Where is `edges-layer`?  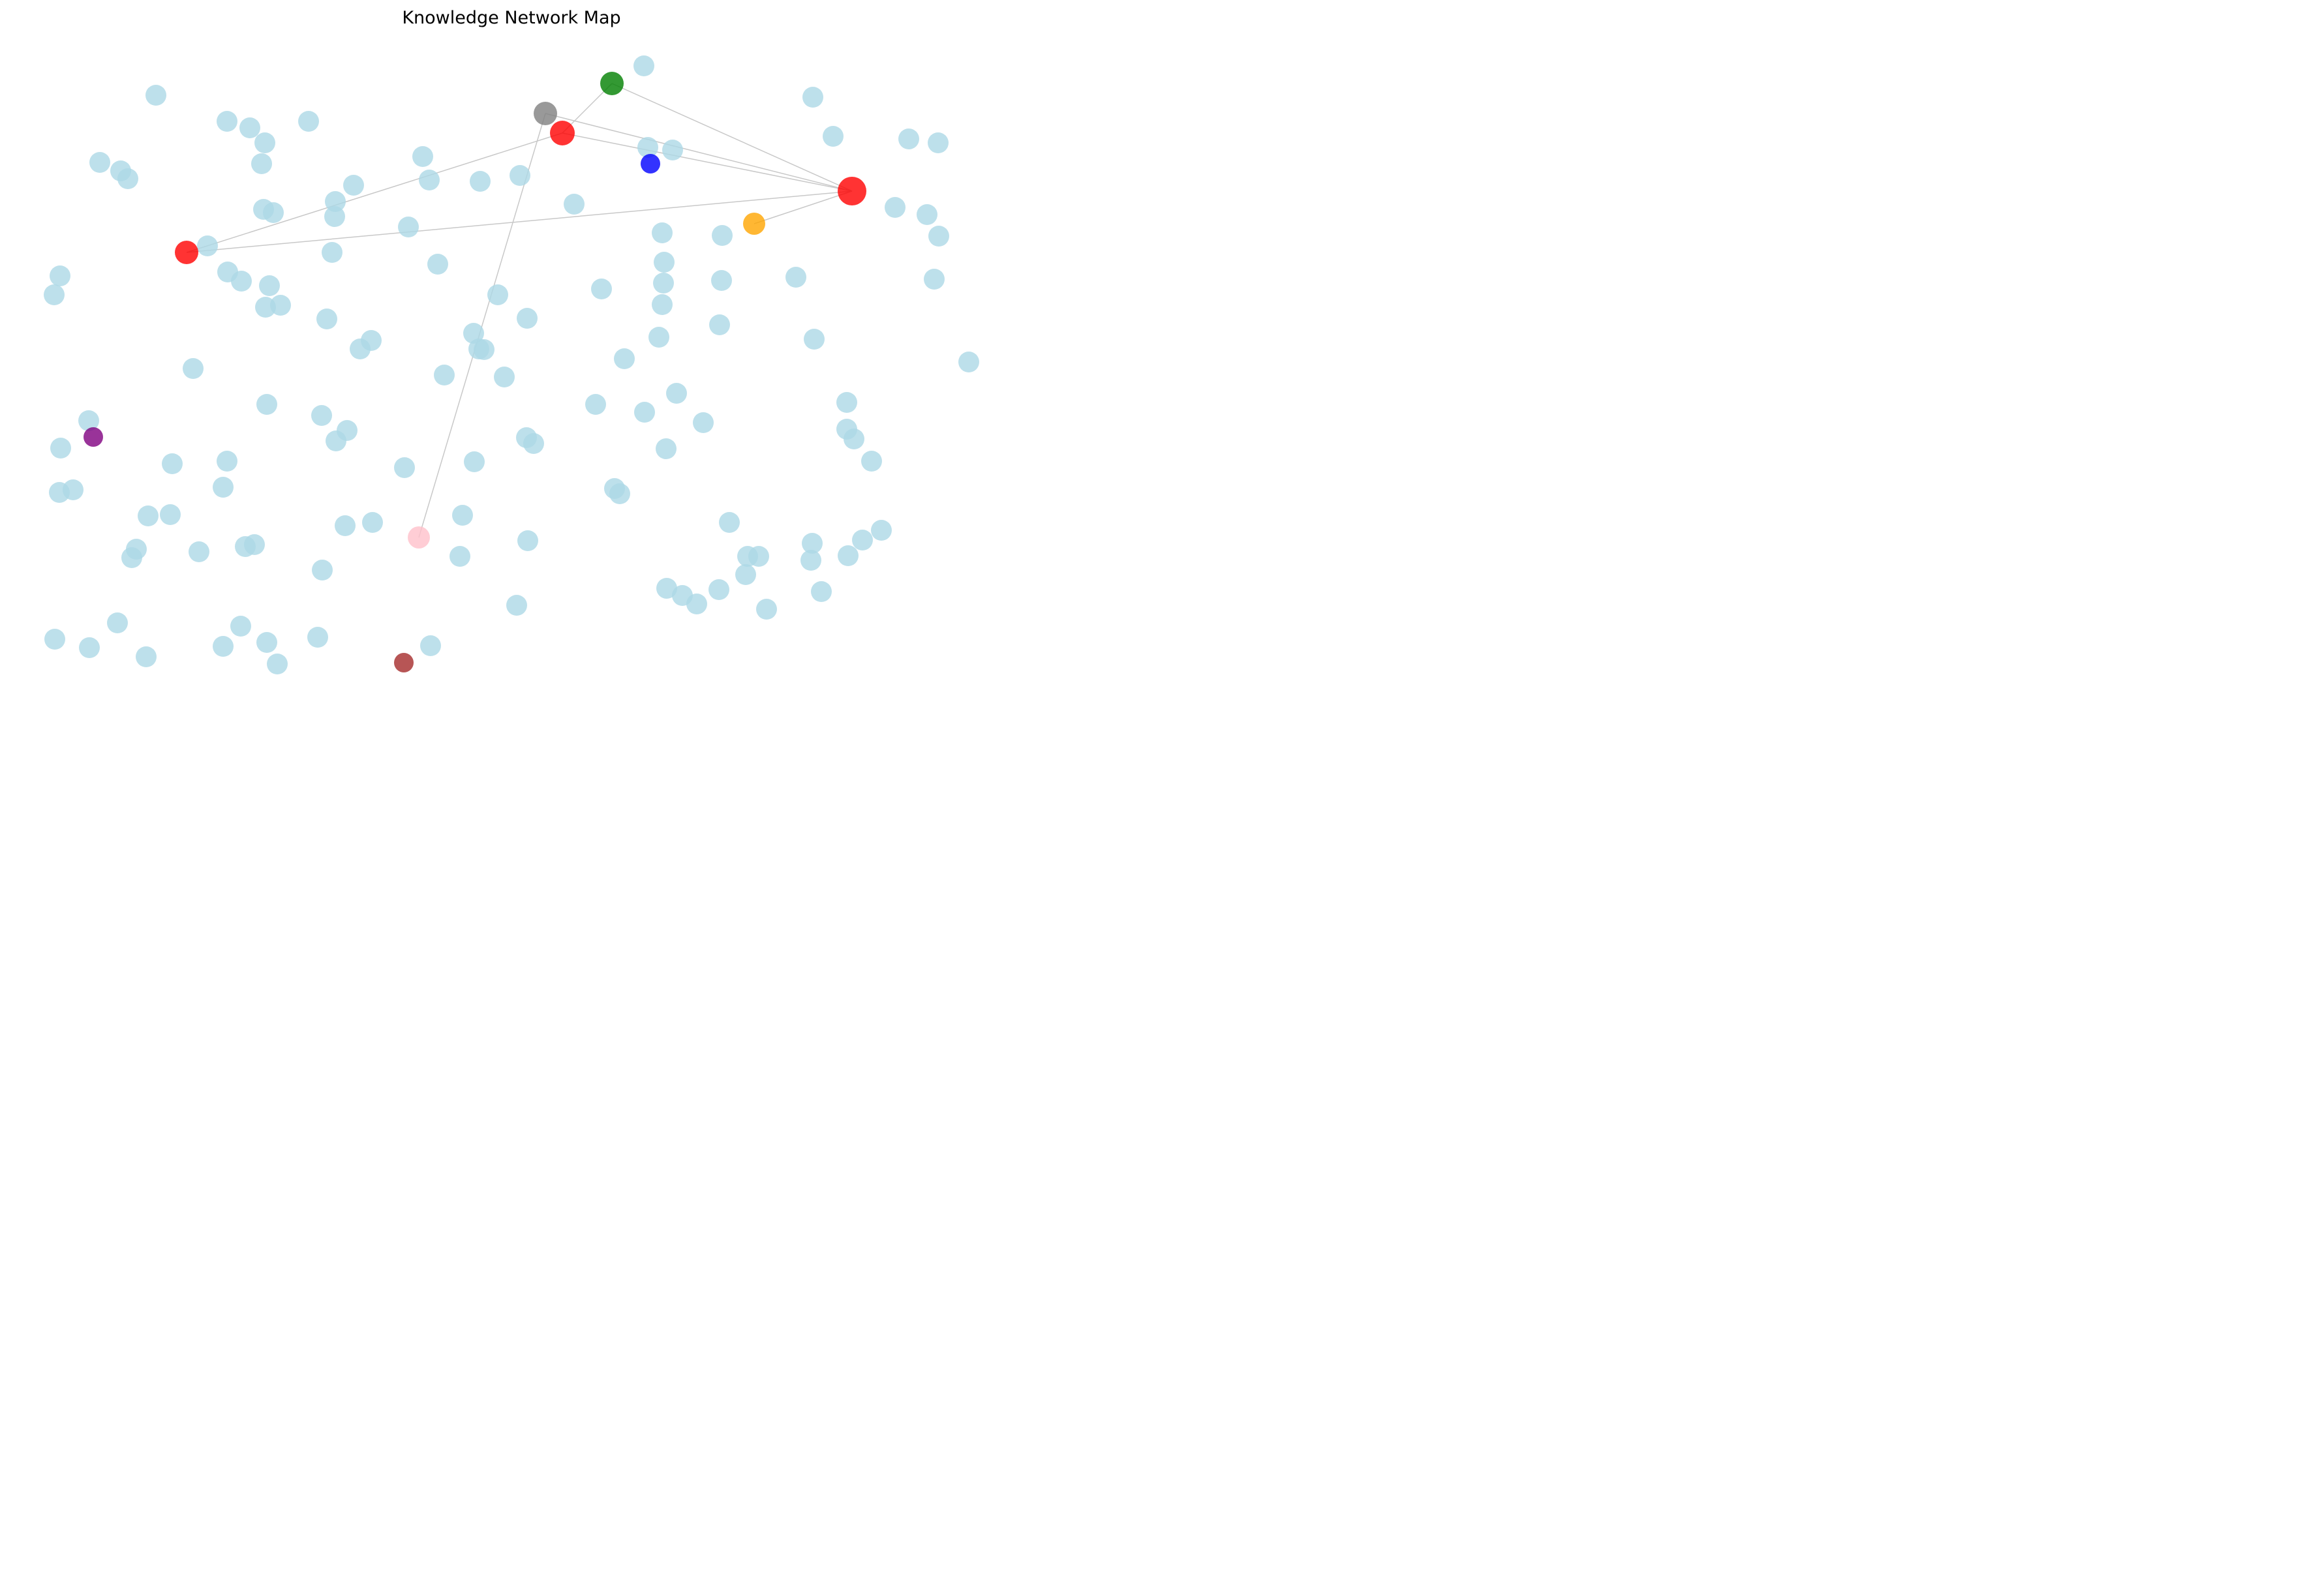 edges-layer is located at coordinates (519, 310).